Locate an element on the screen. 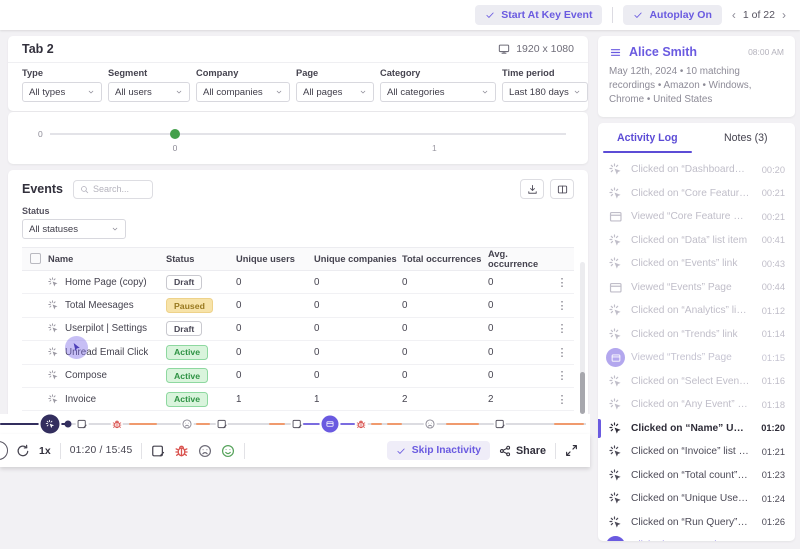 Image resolution: width=800 pixels, height=549 pixels. activity-log-item: Clicked on “Invoice” list item 01:21 is located at coordinates (696, 452).